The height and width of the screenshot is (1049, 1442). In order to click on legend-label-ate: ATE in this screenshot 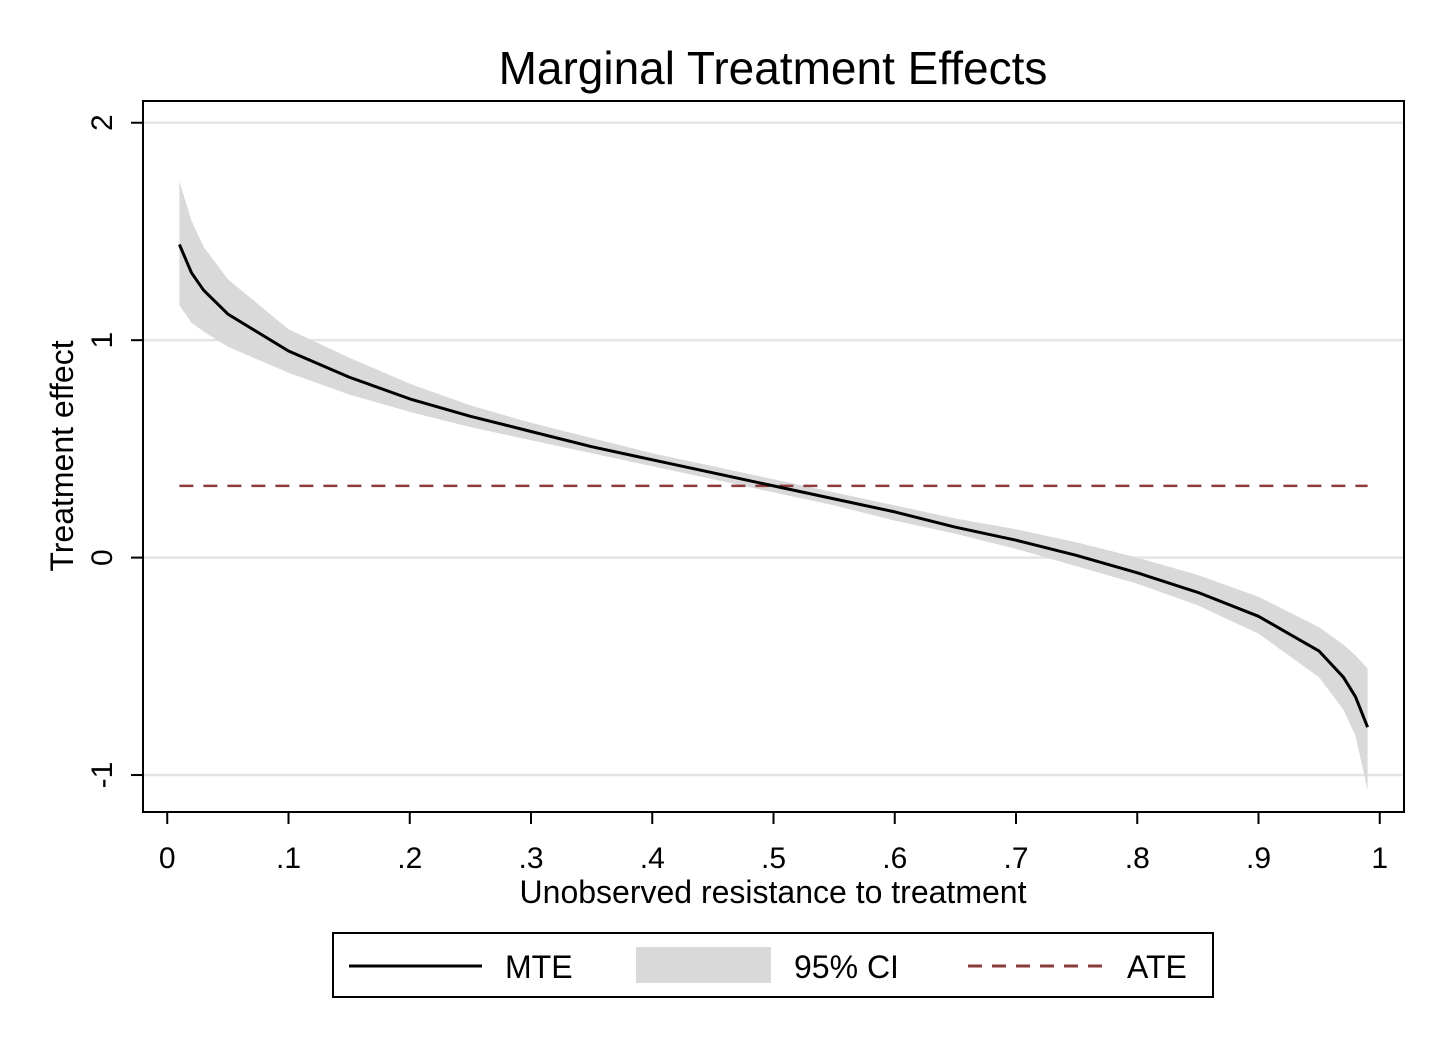, I will do `click(1157, 967)`.